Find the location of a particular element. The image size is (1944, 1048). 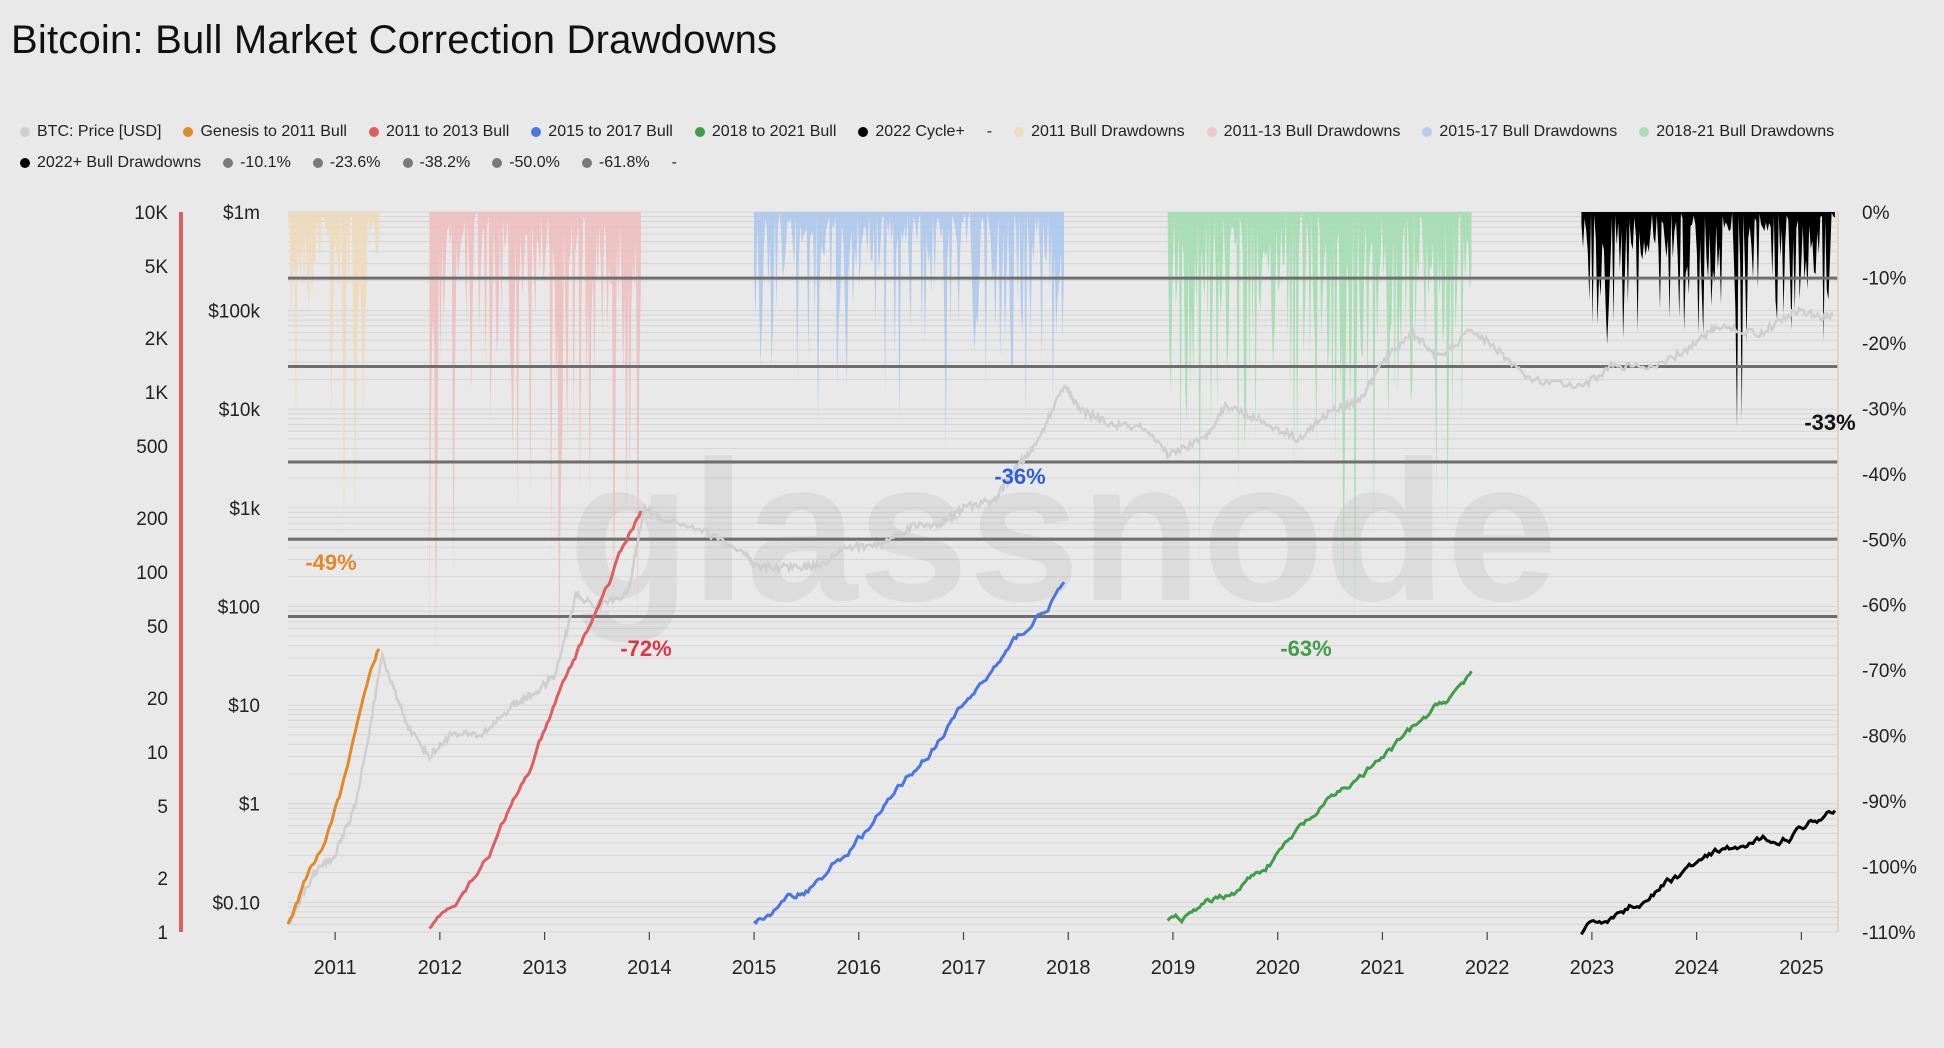

legend-item: 2022 Cycle+ is located at coordinates (911, 131).